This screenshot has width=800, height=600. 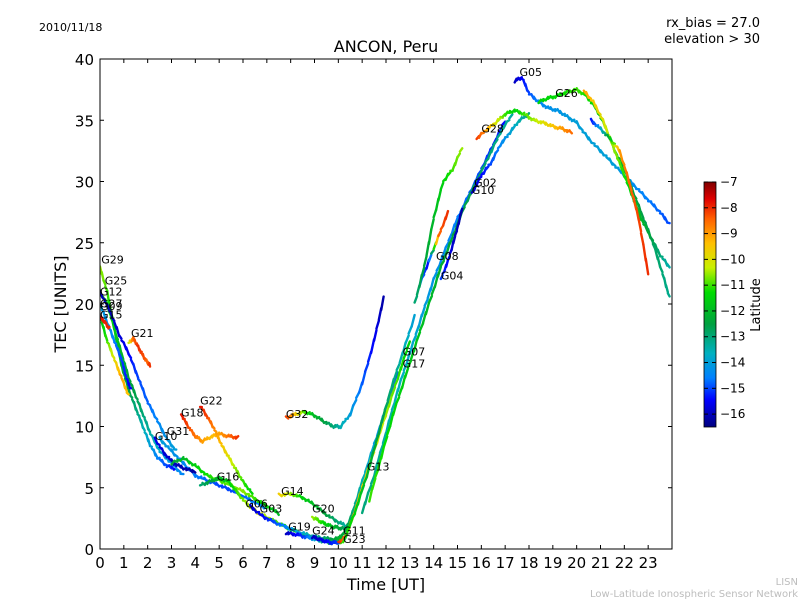 I want to click on x-tick-label: 17, so click(x=505, y=563).